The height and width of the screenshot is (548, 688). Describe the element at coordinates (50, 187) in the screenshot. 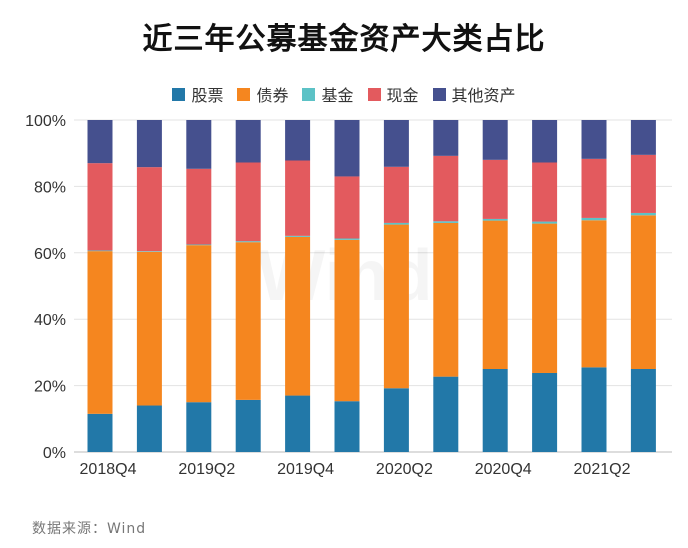

I see `y-tick-label-4: 80%` at that location.